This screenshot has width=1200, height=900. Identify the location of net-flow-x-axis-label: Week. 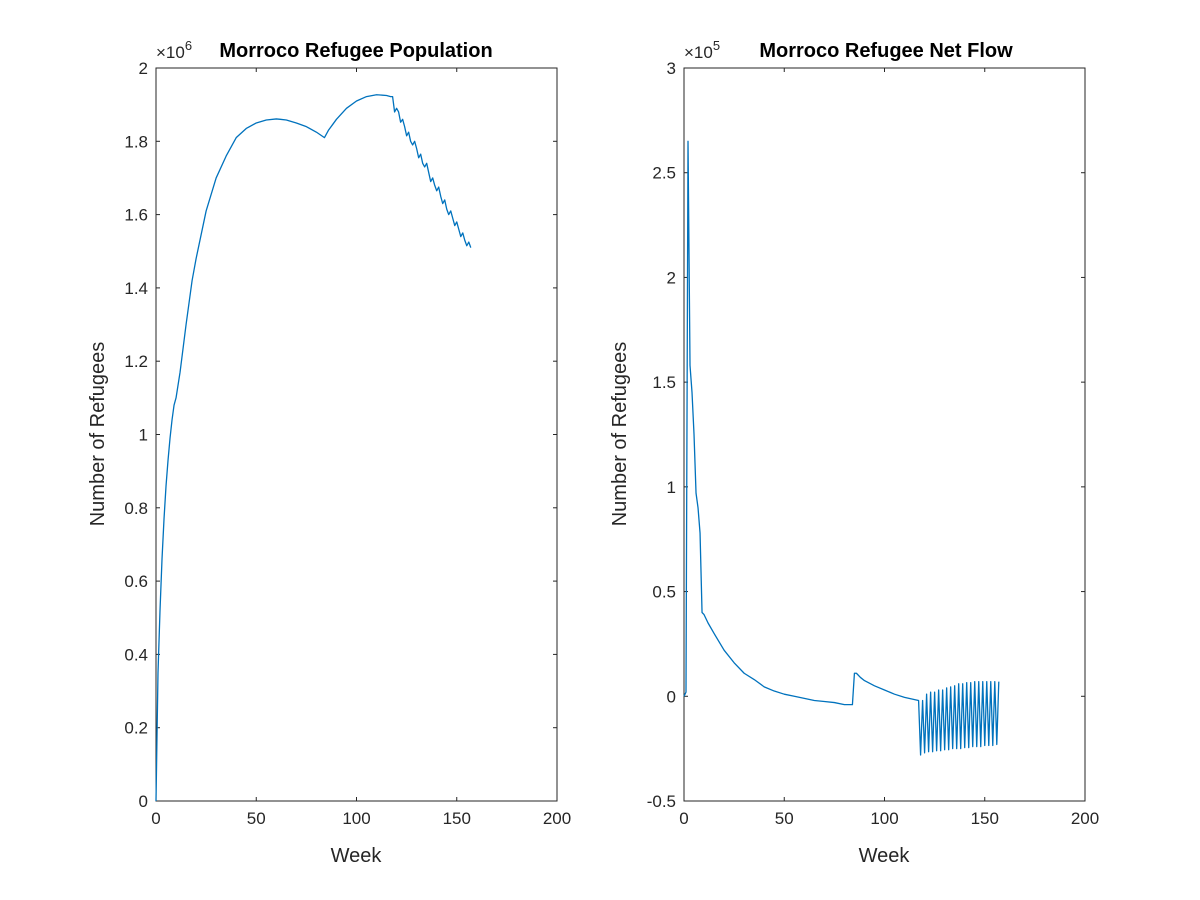
(885, 856).